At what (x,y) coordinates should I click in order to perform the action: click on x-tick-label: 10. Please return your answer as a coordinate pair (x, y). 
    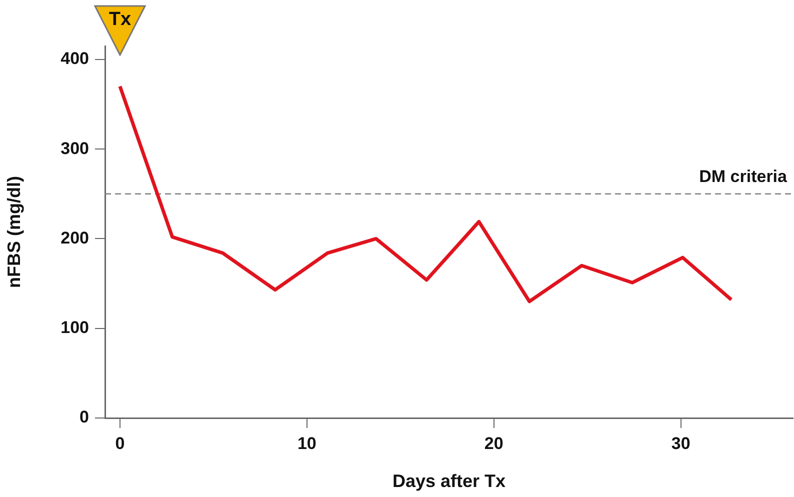
    Looking at the image, I should click on (306, 443).